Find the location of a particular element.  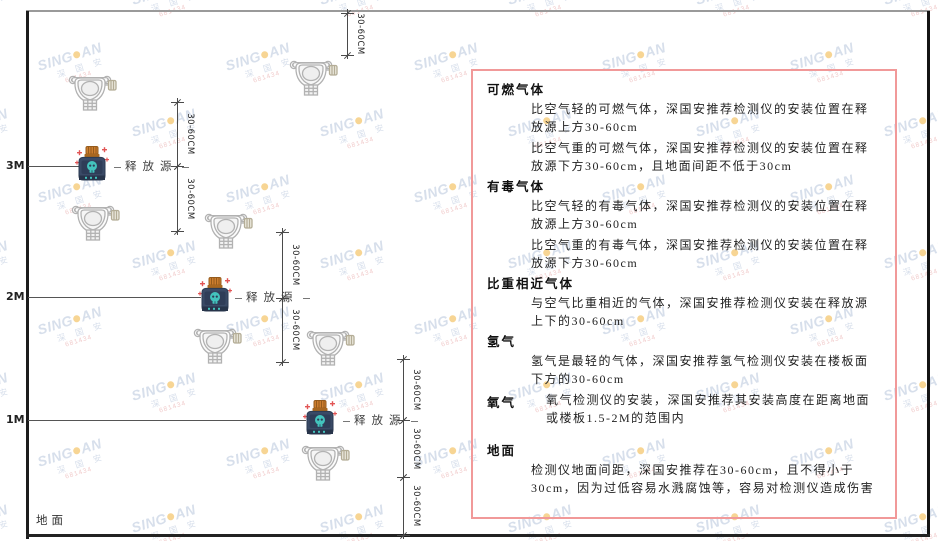

section-paragraph: 比空气轻的有毒气体，深国安推荐检测仪的安装位置在释放源上方30-60cm is located at coordinates (700, 215).